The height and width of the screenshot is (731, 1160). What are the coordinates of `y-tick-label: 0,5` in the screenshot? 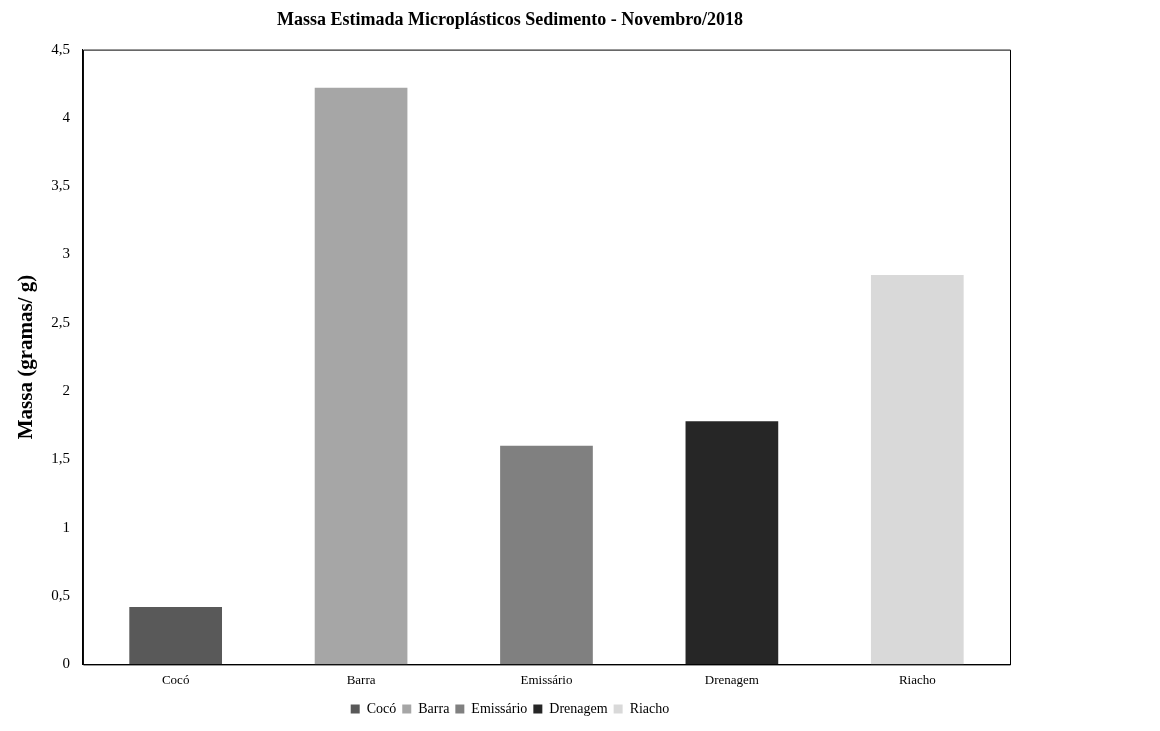 It's located at (60, 595).